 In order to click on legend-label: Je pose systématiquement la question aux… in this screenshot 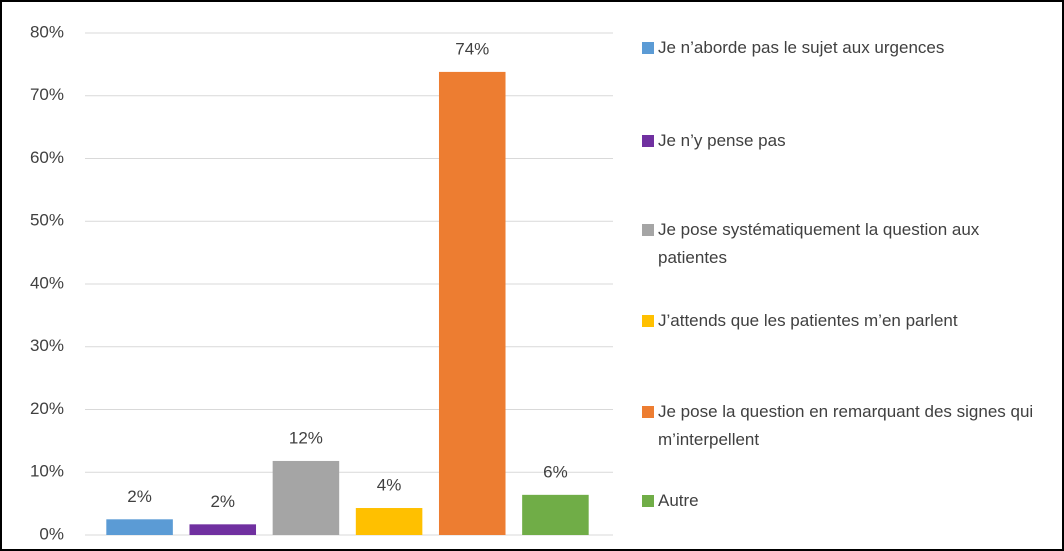, I will do `click(819, 243)`.